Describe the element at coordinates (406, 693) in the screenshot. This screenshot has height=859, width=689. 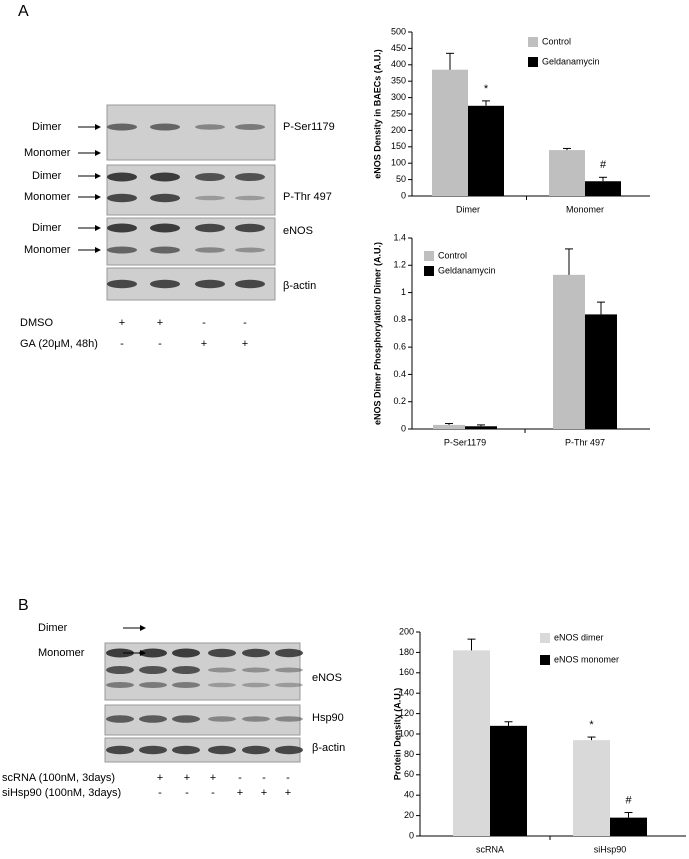
I see `y-tick-label: 140` at that location.